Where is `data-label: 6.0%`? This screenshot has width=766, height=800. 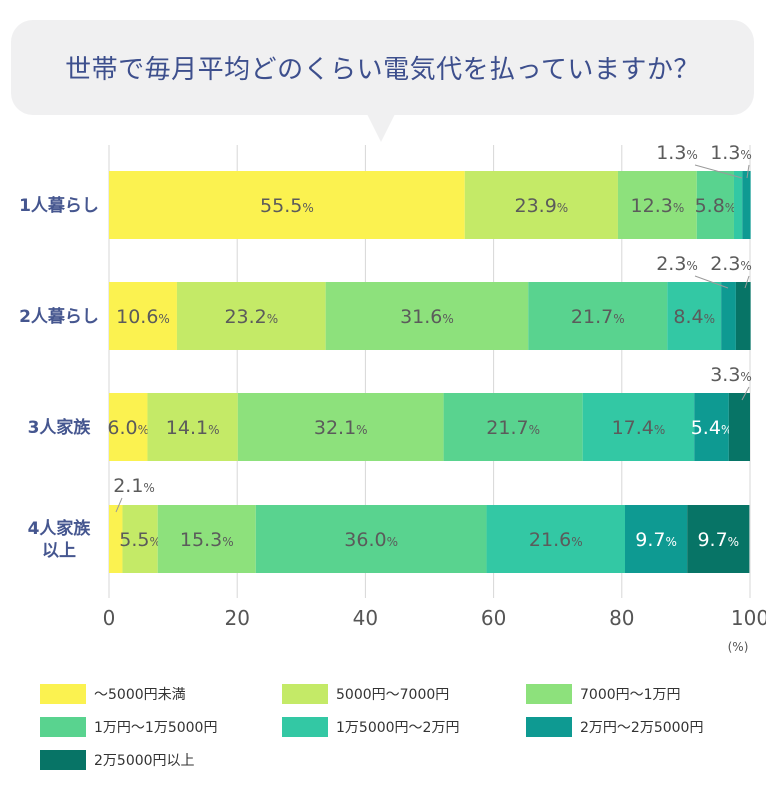 data-label: 6.0% is located at coordinates (128, 428).